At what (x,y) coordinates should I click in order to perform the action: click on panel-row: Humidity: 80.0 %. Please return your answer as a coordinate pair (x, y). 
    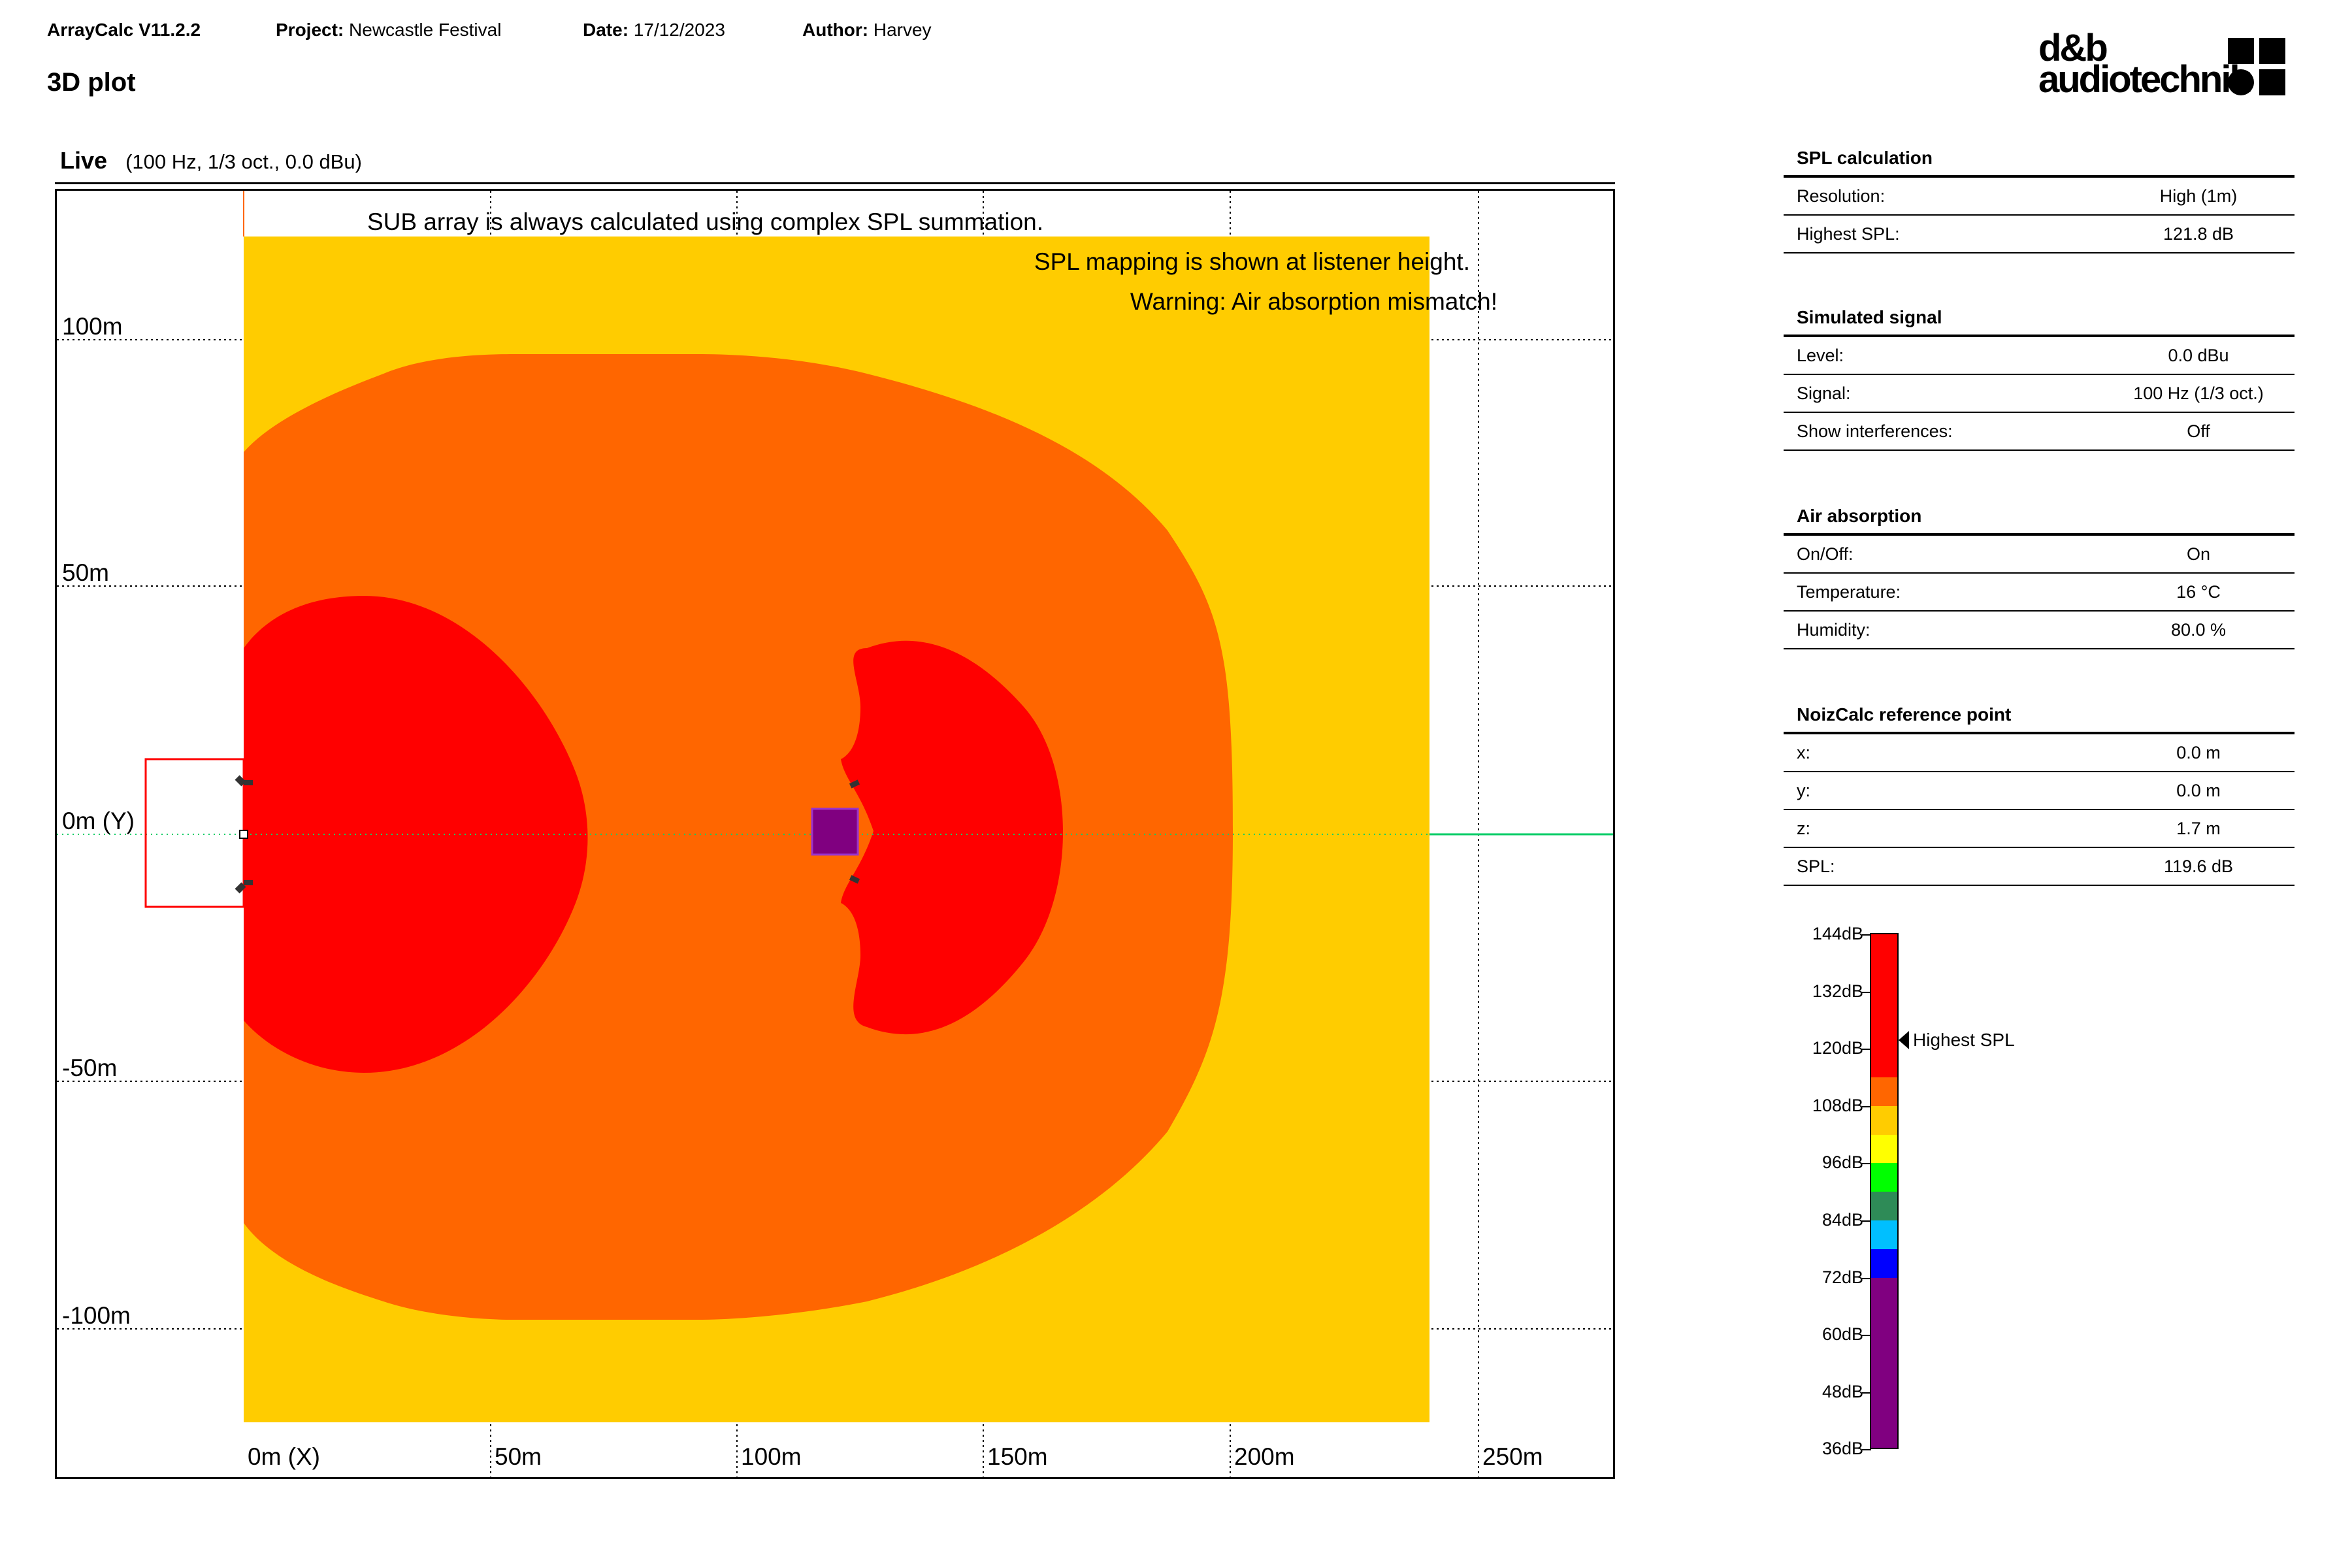
    Looking at the image, I should click on (2039, 630).